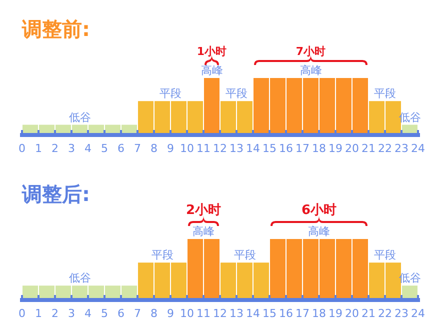 This screenshot has width=442, height=329. What do you see at coordinates (55, 29) in the screenshot?
I see `chart-title: 调整前:` at bounding box center [55, 29].